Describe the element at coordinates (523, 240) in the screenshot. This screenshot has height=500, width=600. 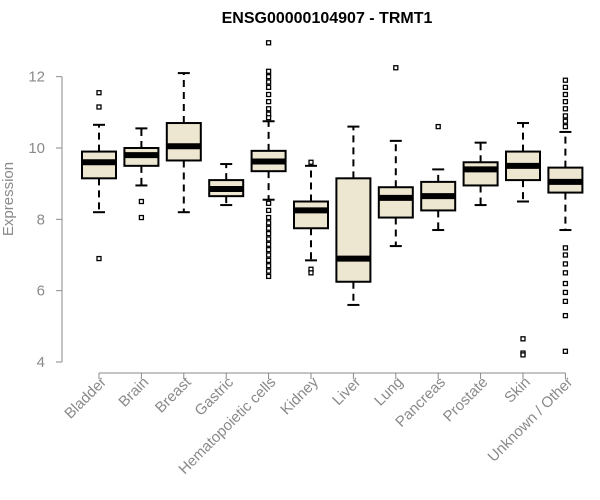
I see `box-skin` at that location.